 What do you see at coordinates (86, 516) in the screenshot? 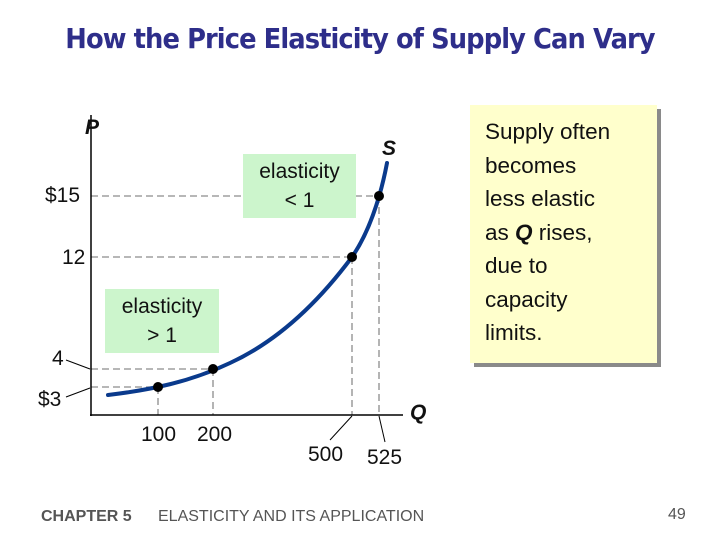
I see `footer-chapter: CHAPTER 5` at bounding box center [86, 516].